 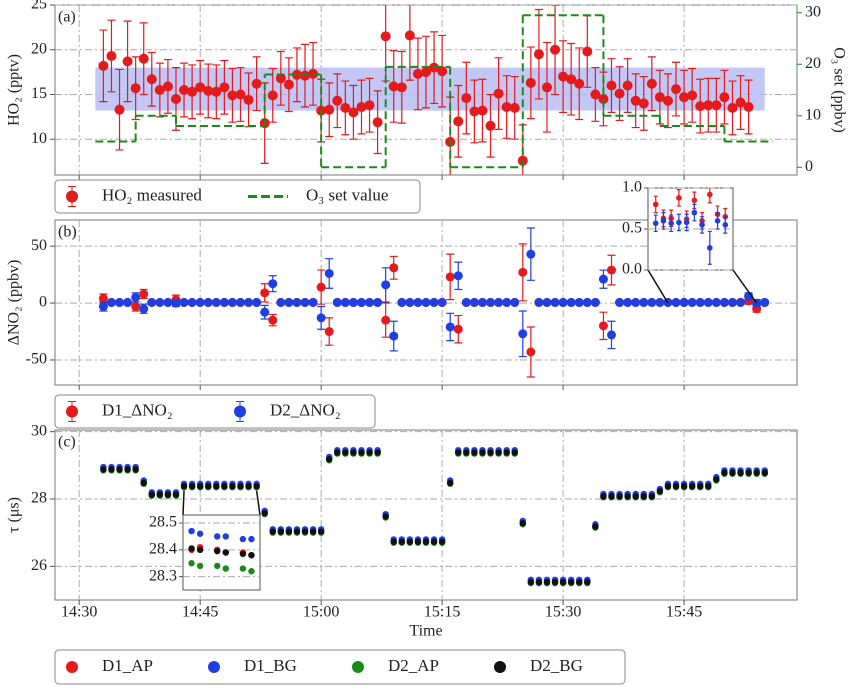 I want to click on panel-label: (a), so click(x=67, y=17).